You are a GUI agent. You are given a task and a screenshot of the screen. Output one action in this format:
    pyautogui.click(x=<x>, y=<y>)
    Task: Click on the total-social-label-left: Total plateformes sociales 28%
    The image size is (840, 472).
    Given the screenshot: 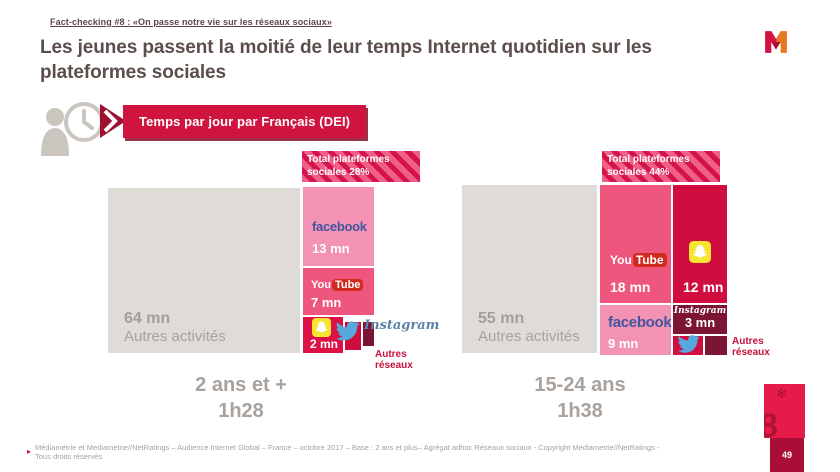 What is the action you would take?
    pyautogui.click(x=361, y=166)
    